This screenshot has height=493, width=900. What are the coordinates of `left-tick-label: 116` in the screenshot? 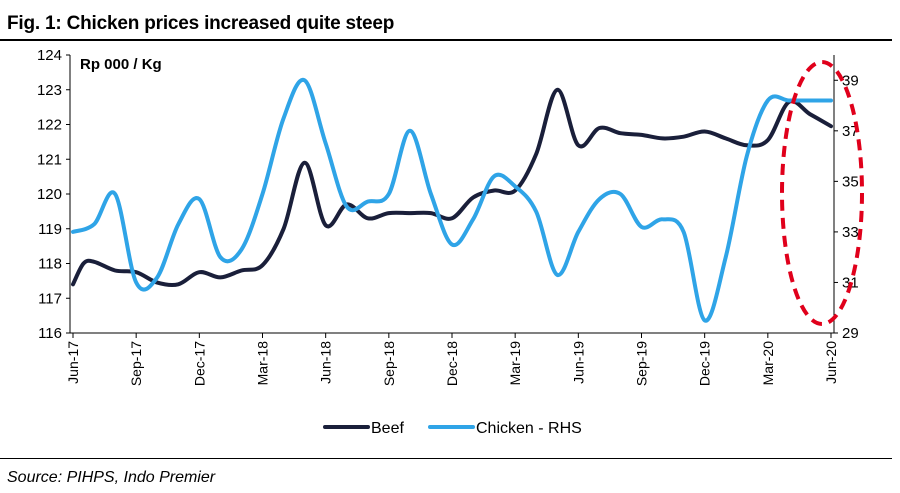 It's located at (50, 333).